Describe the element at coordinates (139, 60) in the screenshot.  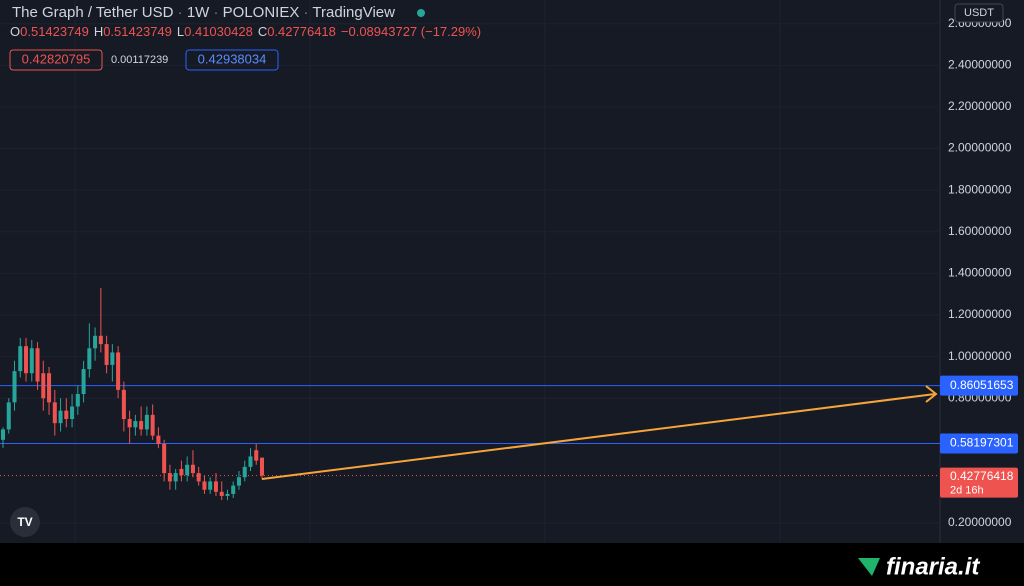
I see `indicator-value: 0.00117239` at that location.